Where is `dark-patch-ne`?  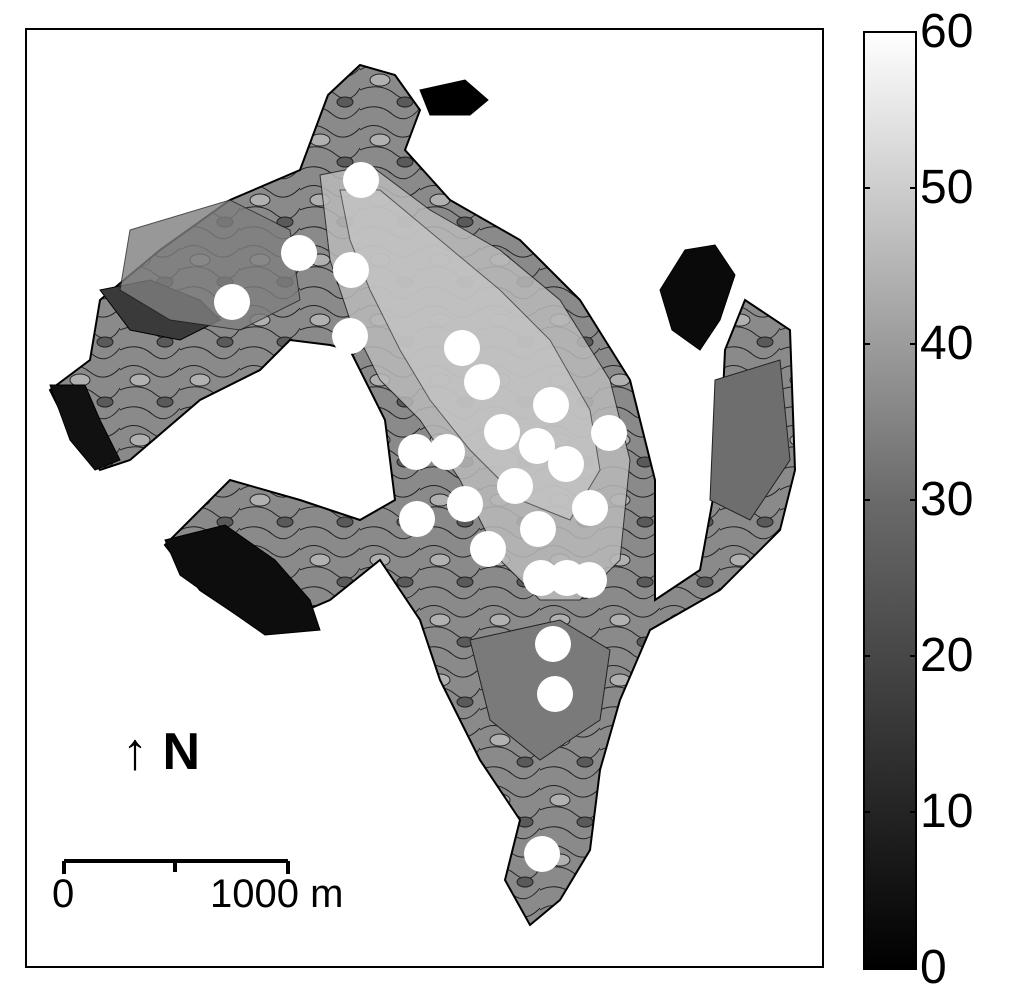
dark-patch-ne is located at coordinates (454, 97).